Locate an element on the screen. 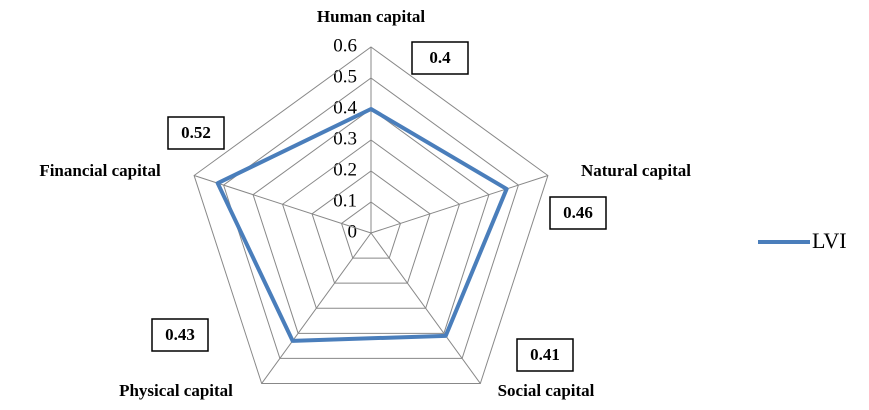  data-label: 0.43 is located at coordinates (180, 334).